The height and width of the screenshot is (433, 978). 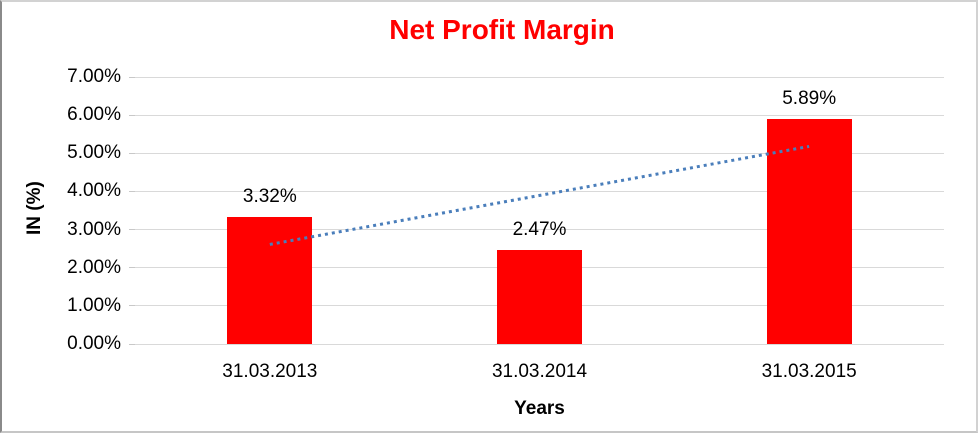 What do you see at coordinates (94, 267) in the screenshot?
I see `y-tick-label: 2.00%` at bounding box center [94, 267].